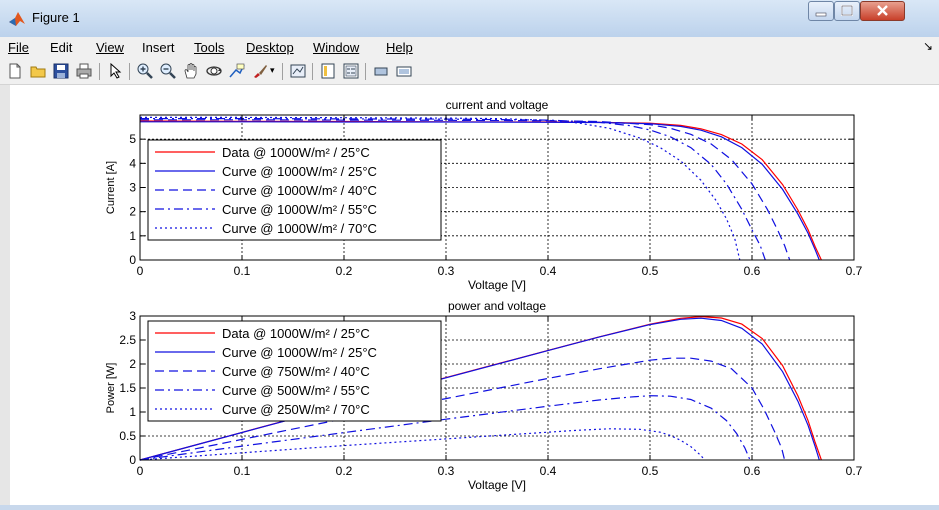 This screenshot has height=510, width=939. I want to click on window-title: Figure 1, so click(56, 17).